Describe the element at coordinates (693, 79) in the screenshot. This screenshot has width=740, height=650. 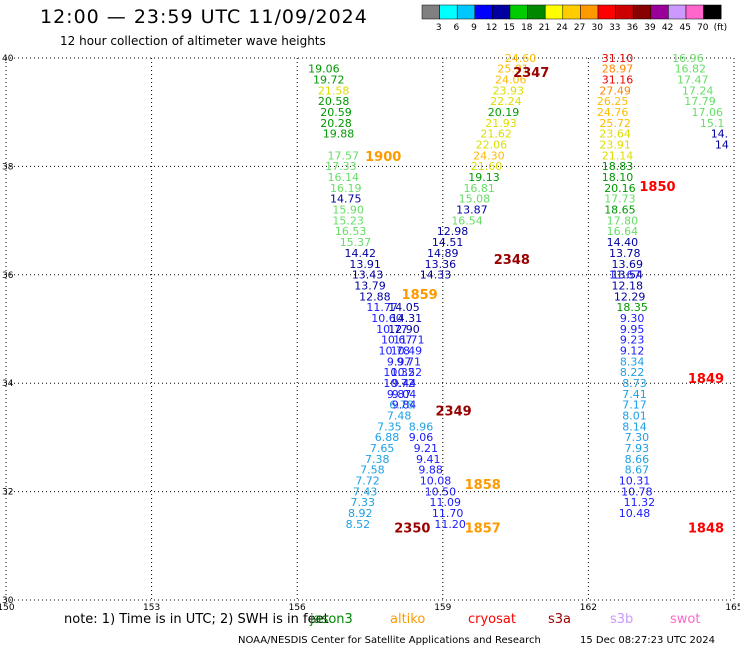
I see `wave-height-point: 17.47` at that location.